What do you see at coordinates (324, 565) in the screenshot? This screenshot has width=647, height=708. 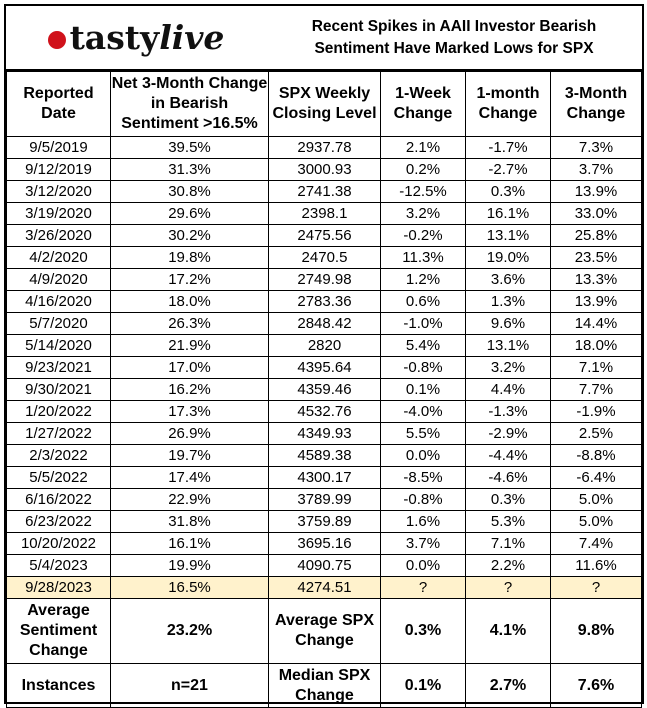 I see `table-row: 5/4/2023 19.9% 4090.75 0.0% 2.2% 11.6%` at bounding box center [324, 565].